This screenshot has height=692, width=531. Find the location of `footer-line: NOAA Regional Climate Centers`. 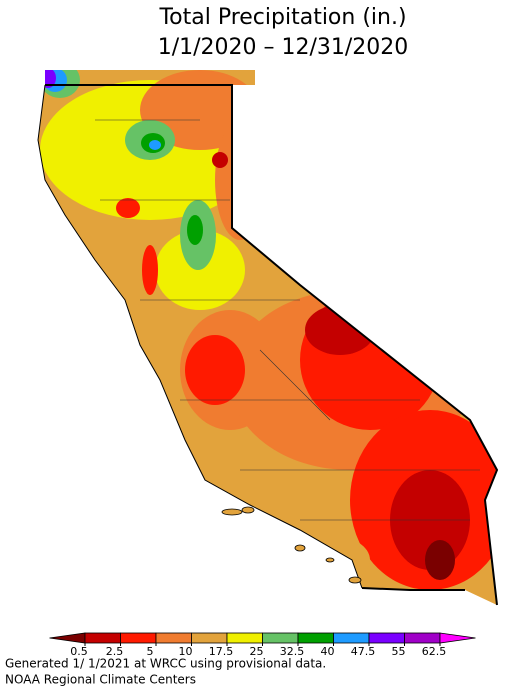

footer-line: NOAA Regional Climate Centers is located at coordinates (100, 680).